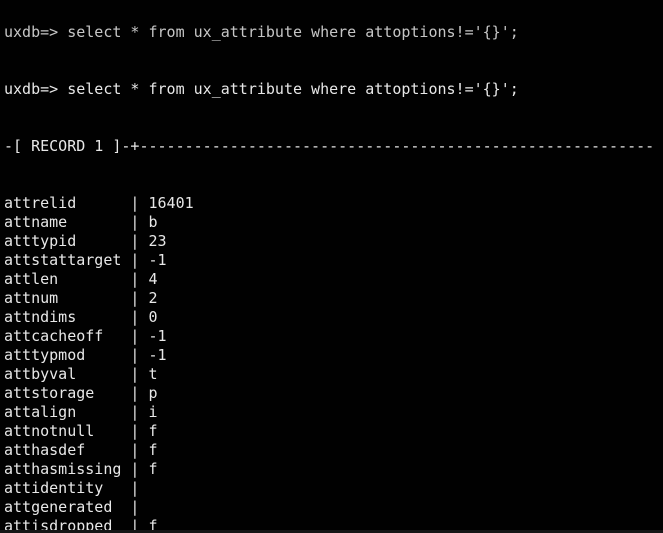  I want to click on record-field-line: attlen | 4, so click(81, 279).